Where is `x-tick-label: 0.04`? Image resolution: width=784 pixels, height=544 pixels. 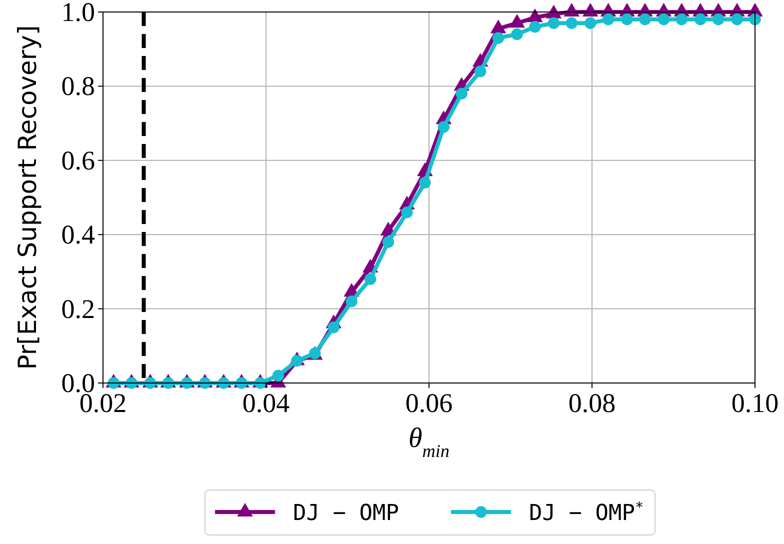
x-tick-label: 0.04 is located at coordinates (266, 403).